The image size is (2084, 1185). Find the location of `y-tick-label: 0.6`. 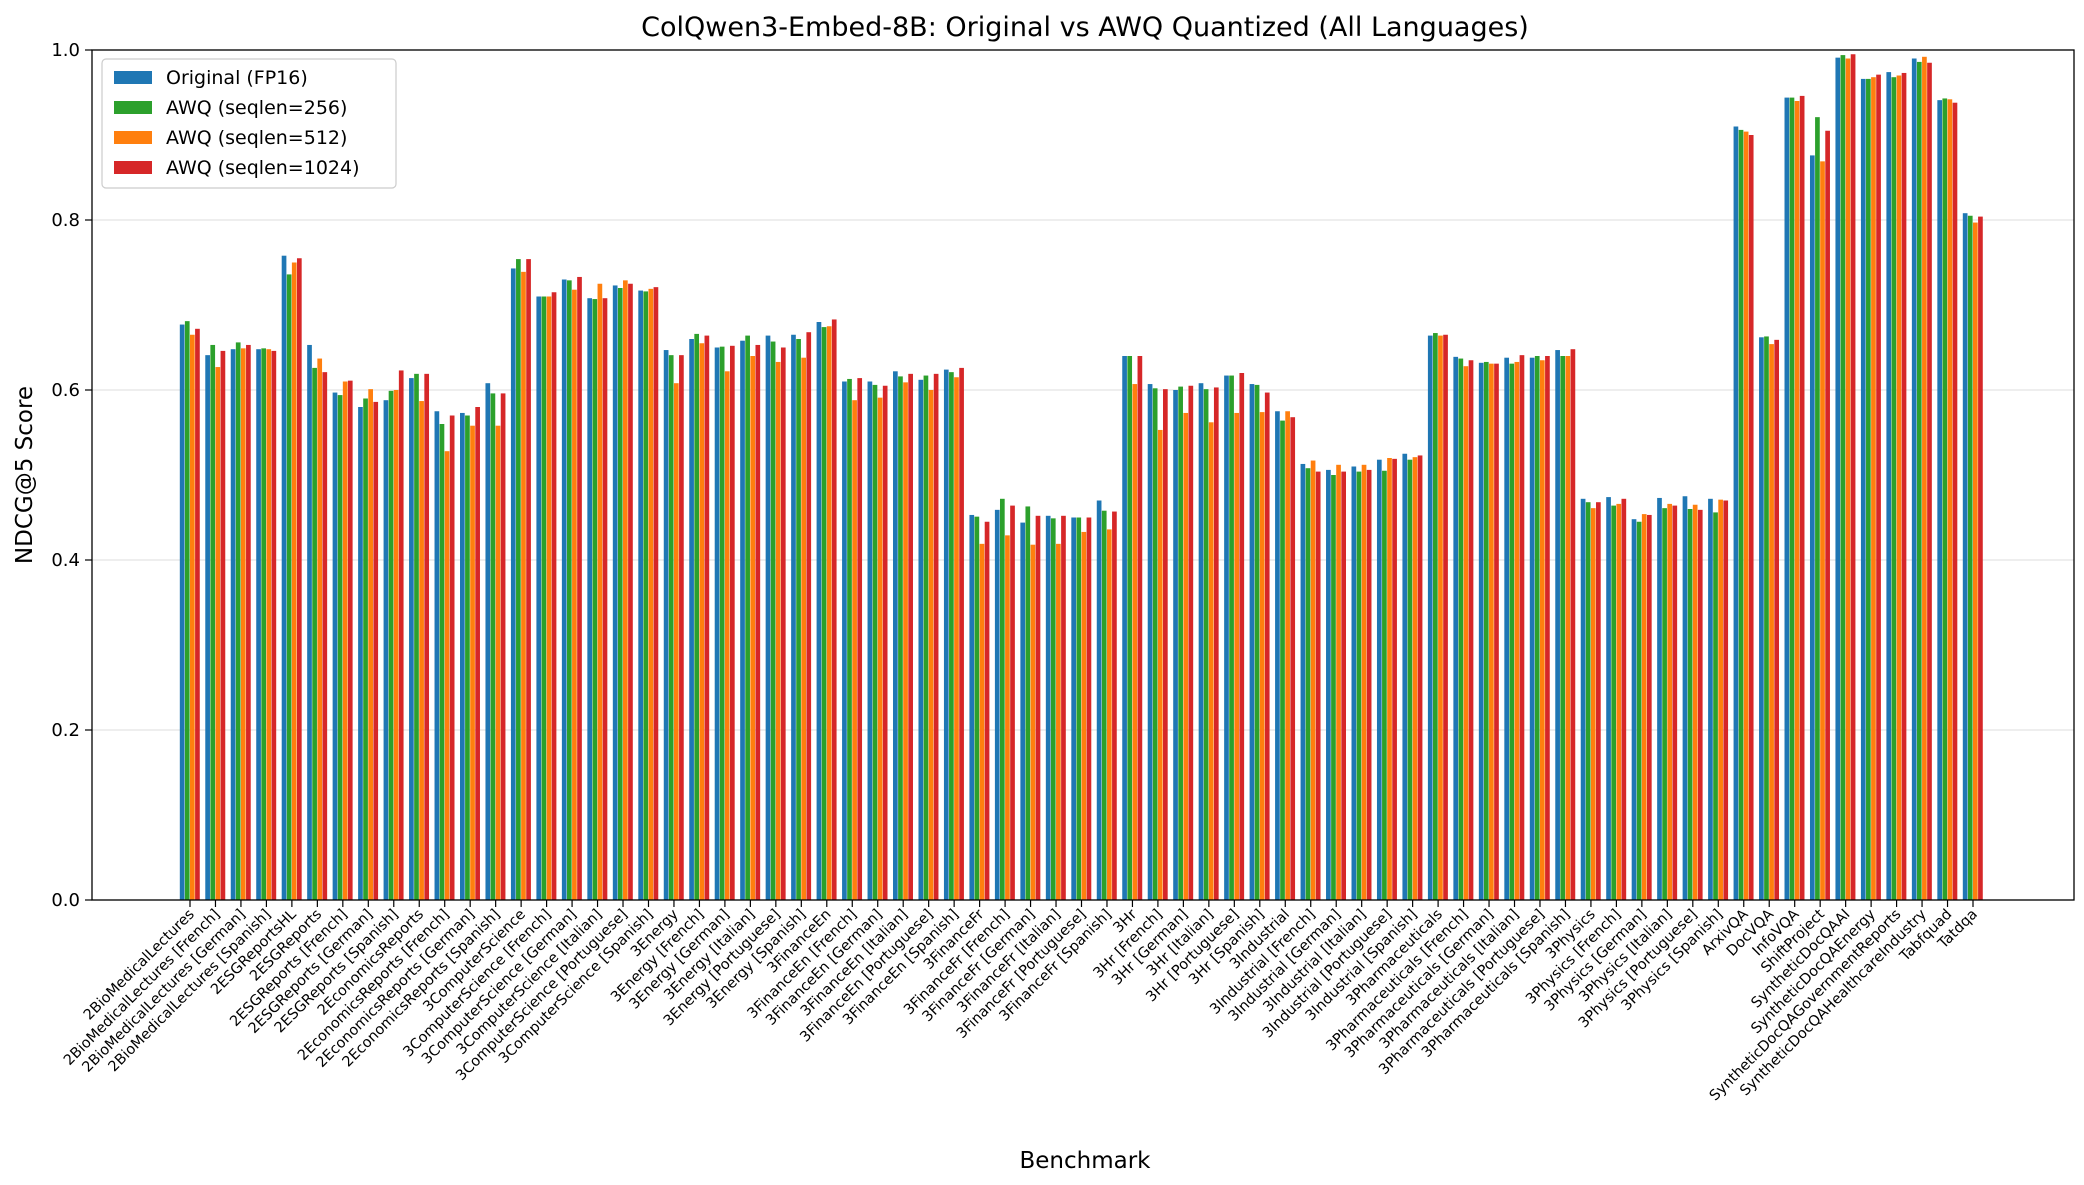

y-tick-label: 0.6 is located at coordinates (65, 390).